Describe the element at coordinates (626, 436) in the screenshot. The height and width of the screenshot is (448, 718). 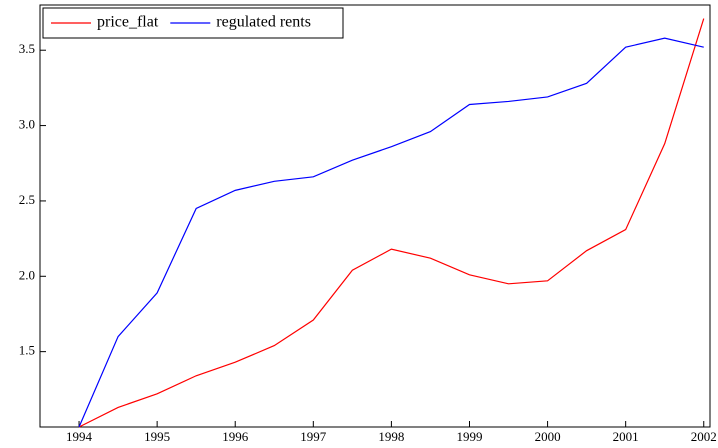
I see `x-tick-label: 2001` at that location.